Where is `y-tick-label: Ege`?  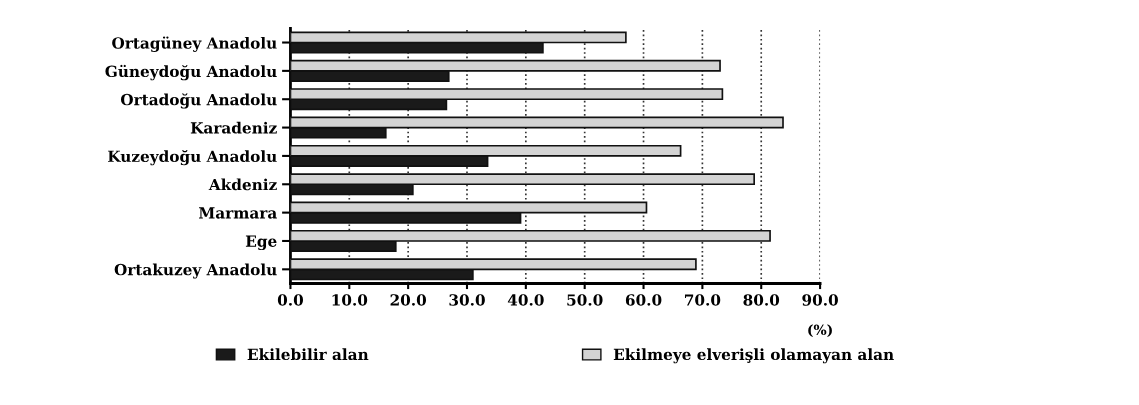 y-tick-label: Ege is located at coordinates (261, 243).